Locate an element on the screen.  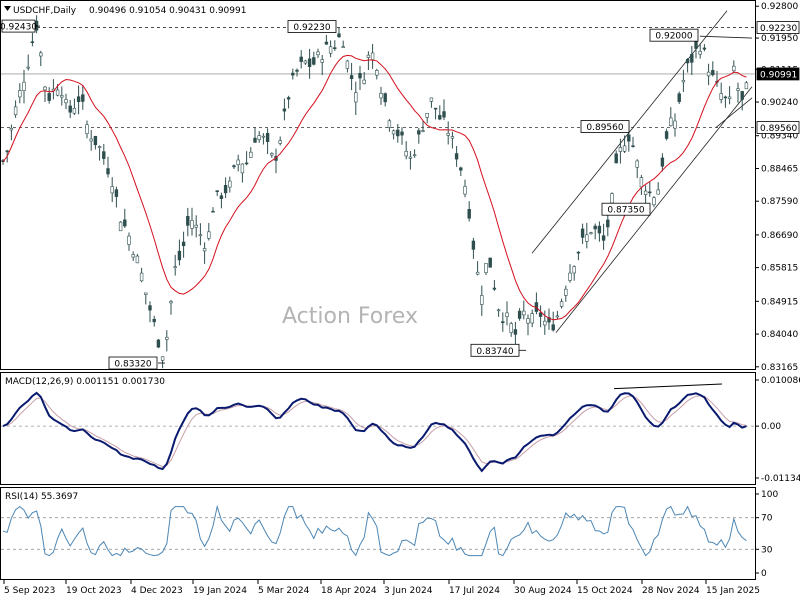
level-box-label: 0.92230 is located at coordinates (778, 29).